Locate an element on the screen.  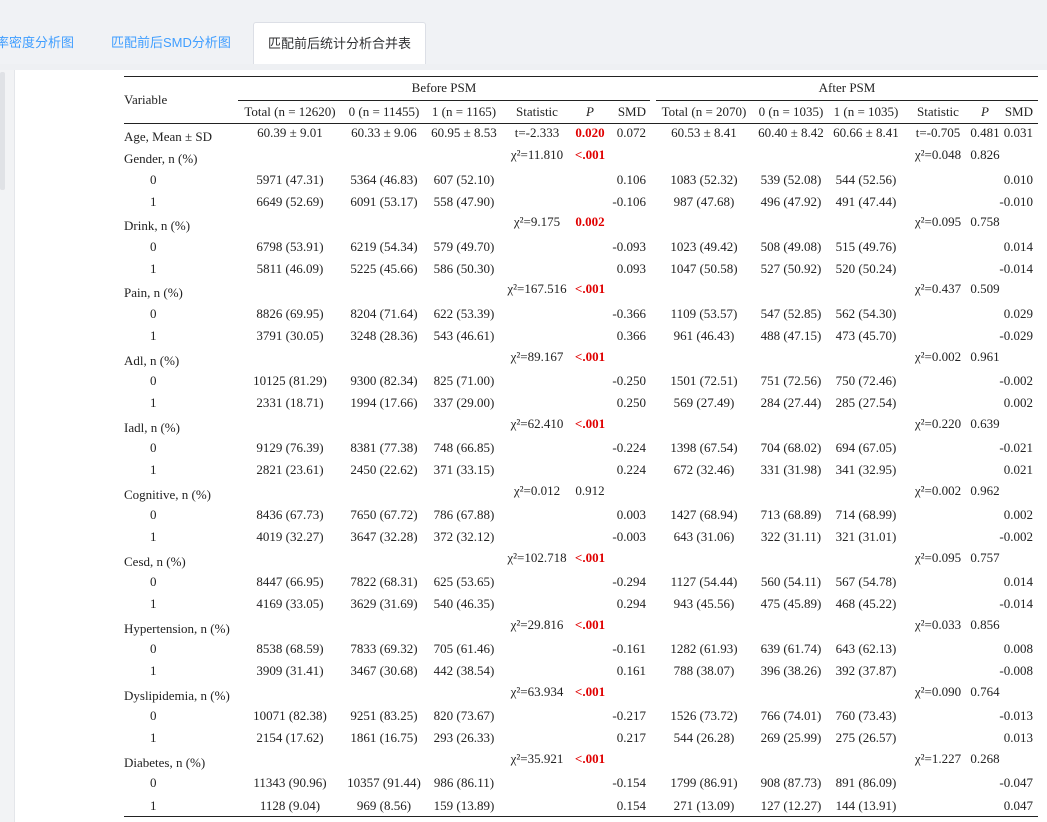
tab-bar: 率密度分析图 匹配前后SMD分析图 匹配前后统计分析合并表 is located at coordinates (523, 32).